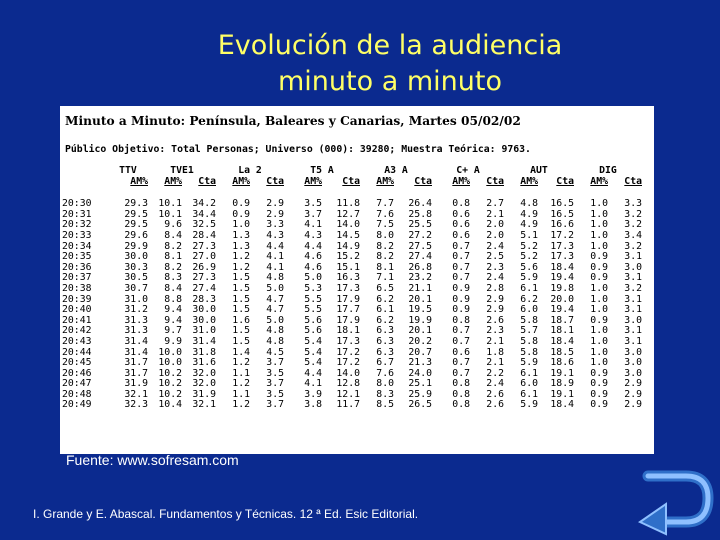  What do you see at coordinates (599, 394) in the screenshot?
I see `value-cell: 0.9` at bounding box center [599, 394].